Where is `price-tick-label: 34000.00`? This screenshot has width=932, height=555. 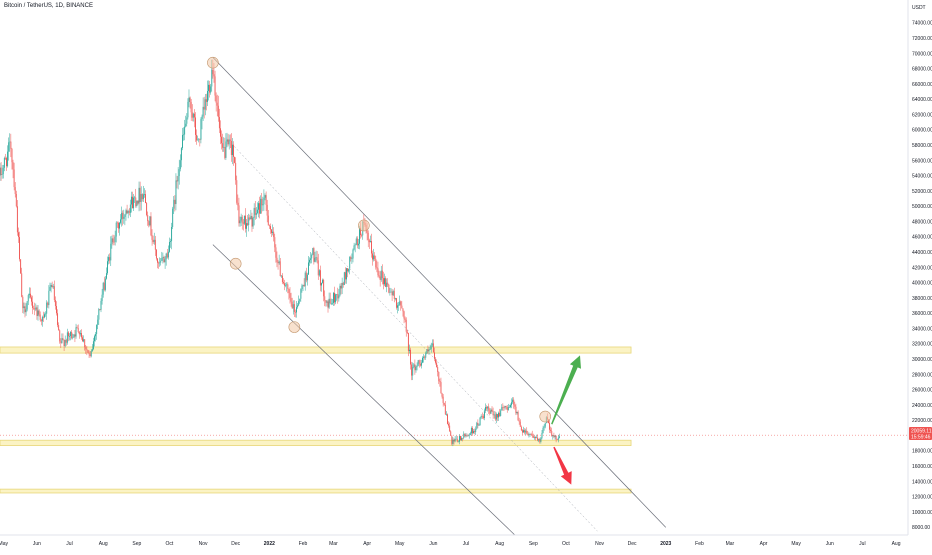
price-tick-label: 34000.00 is located at coordinates (922, 329).